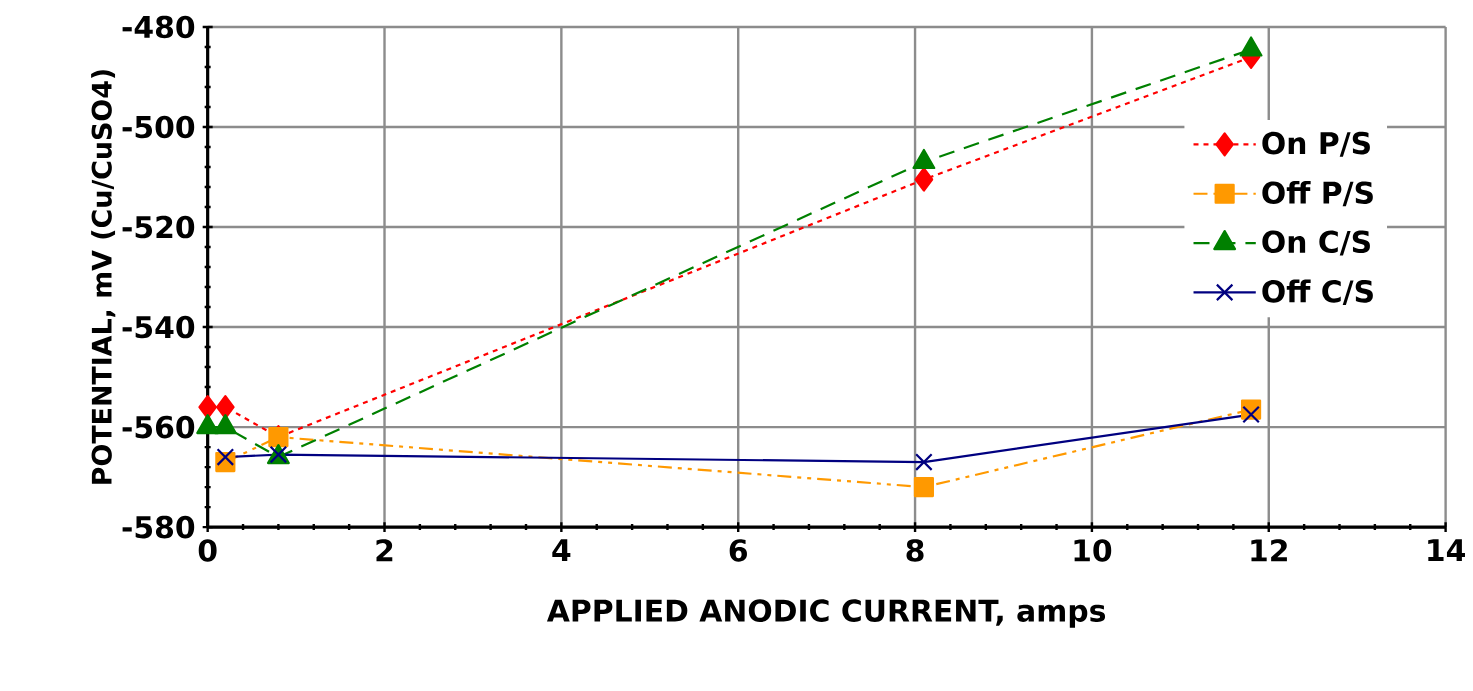 The height and width of the screenshot is (691, 1473). What do you see at coordinates (158, 327) in the screenshot?
I see `y-tick-label: -540` at bounding box center [158, 327].